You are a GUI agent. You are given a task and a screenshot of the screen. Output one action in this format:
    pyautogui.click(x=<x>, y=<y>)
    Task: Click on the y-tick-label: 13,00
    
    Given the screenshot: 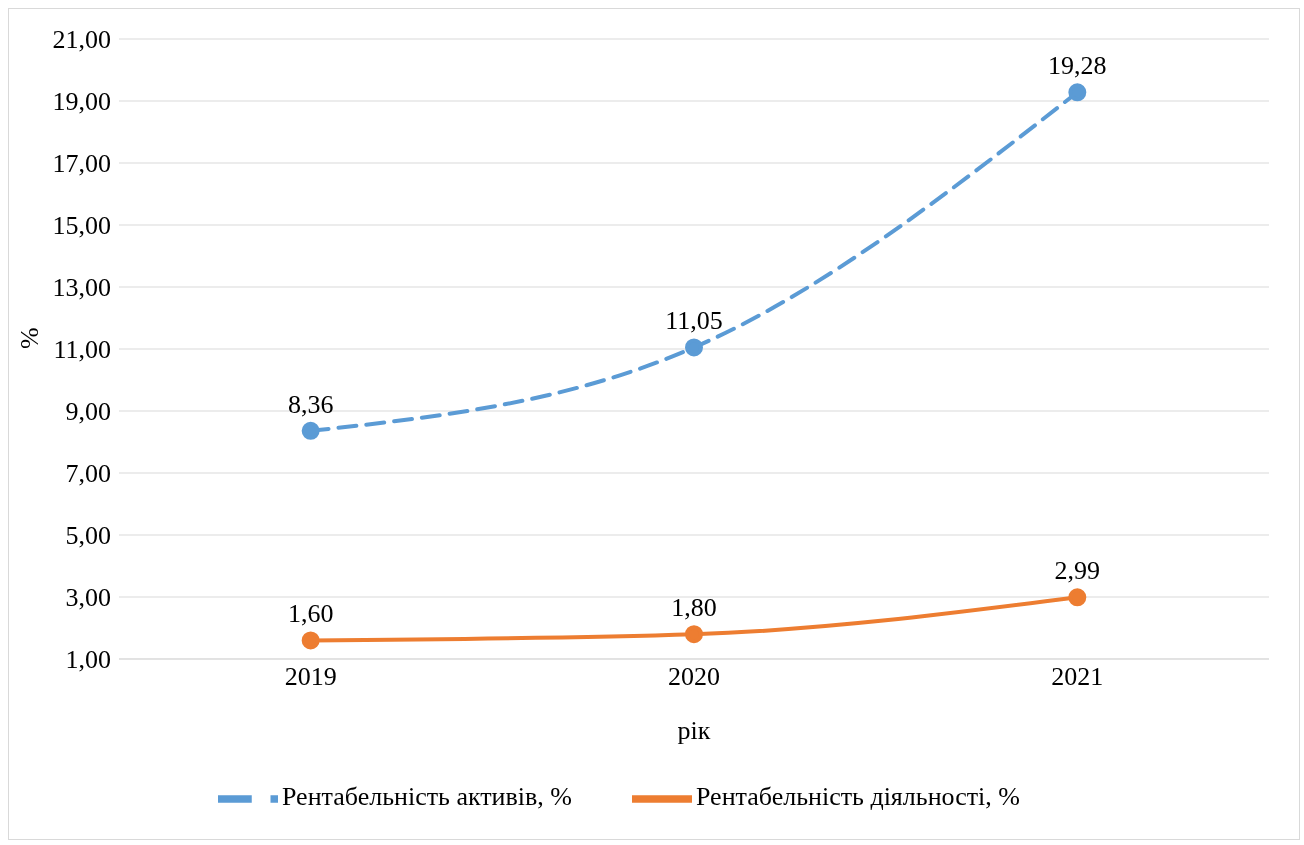 What is the action you would take?
    pyautogui.click(x=81, y=288)
    